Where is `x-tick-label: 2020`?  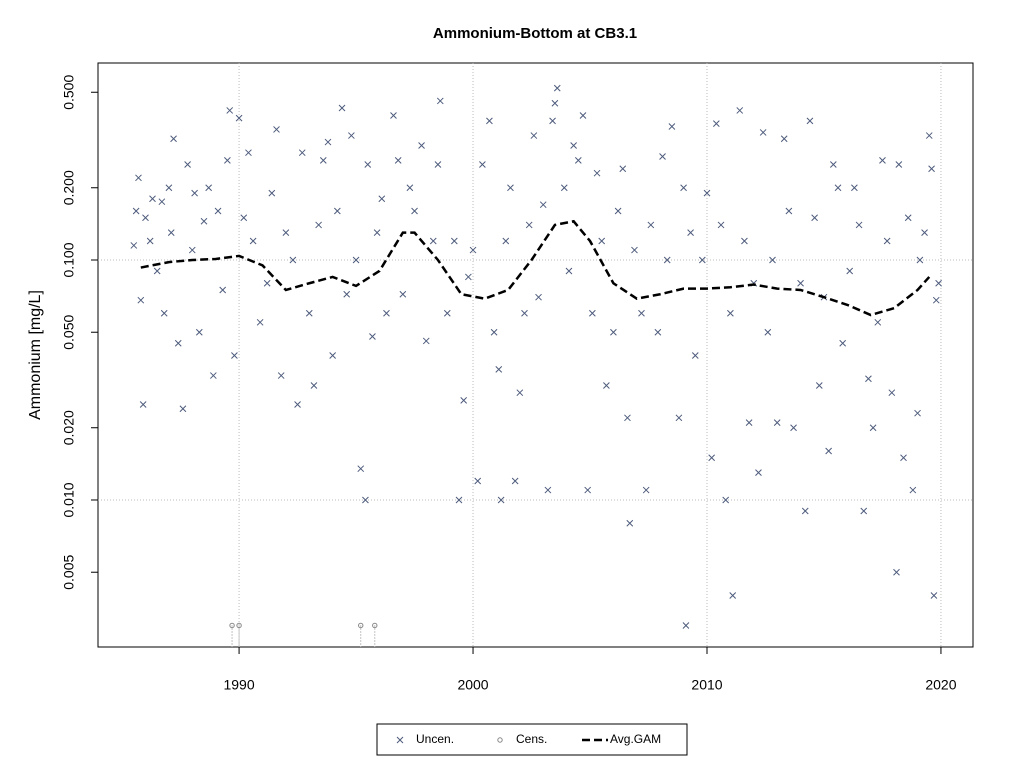
x-tick-label: 2020 is located at coordinates (940, 685).